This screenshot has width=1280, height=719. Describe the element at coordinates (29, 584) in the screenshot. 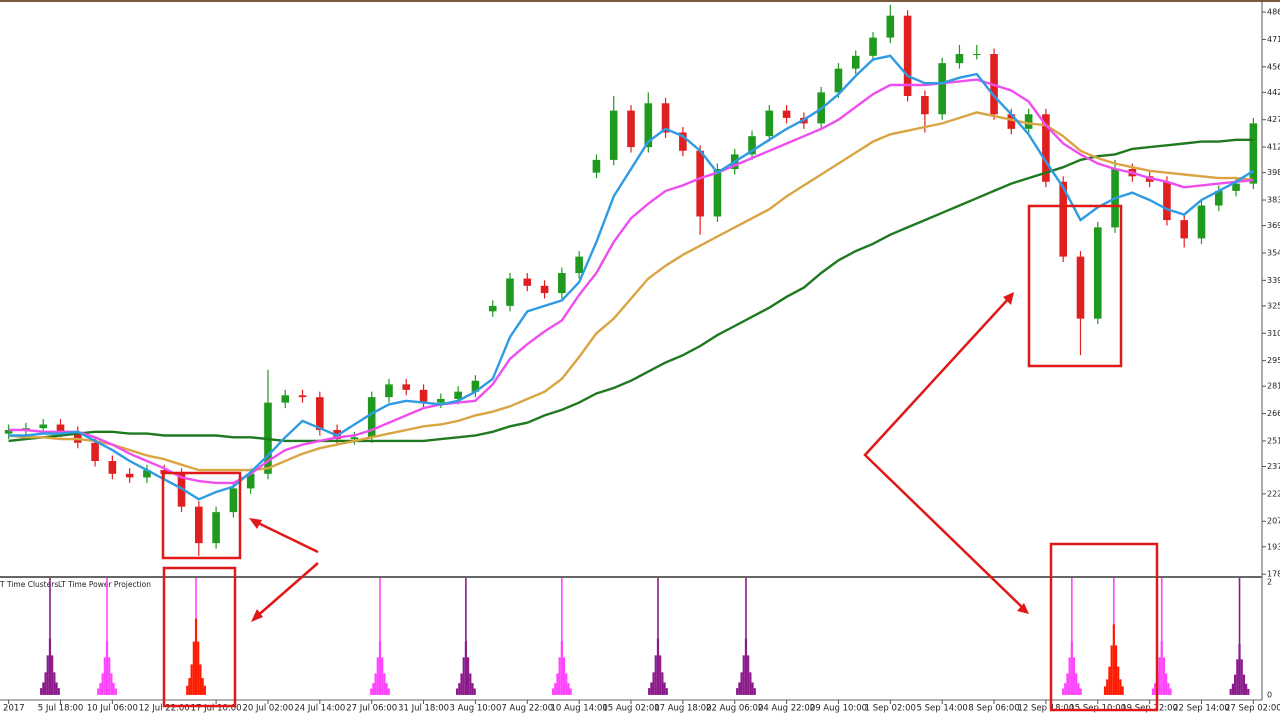

I see `indicator-label: T Time Clusters` at that location.